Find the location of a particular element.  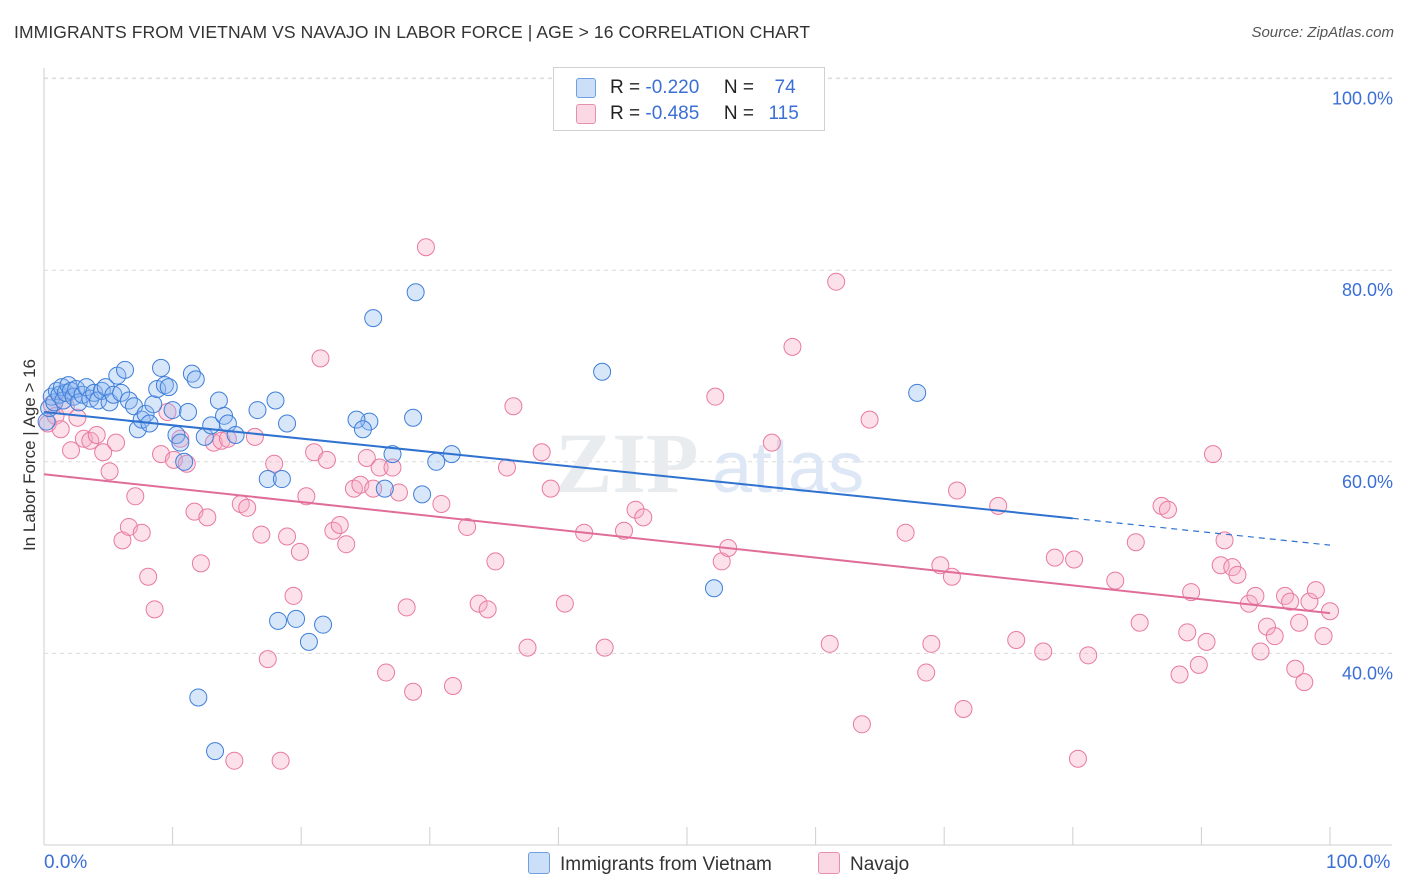

legend-n-value: 74 is located at coordinates (785, 87).